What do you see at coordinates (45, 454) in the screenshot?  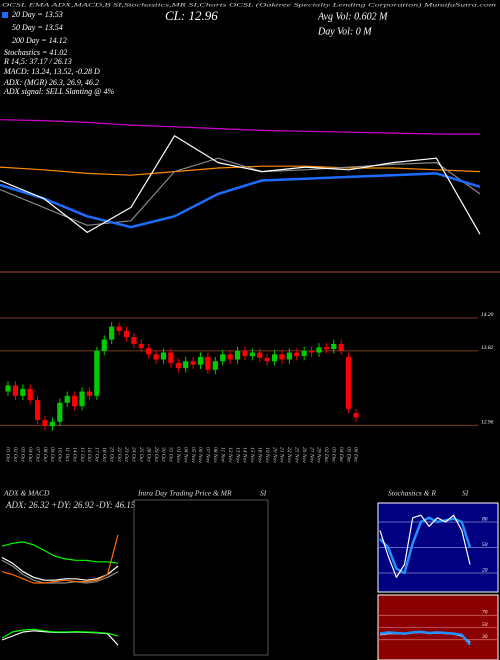 I see `x-tick-label: 08 Oct` at bounding box center [45, 454].